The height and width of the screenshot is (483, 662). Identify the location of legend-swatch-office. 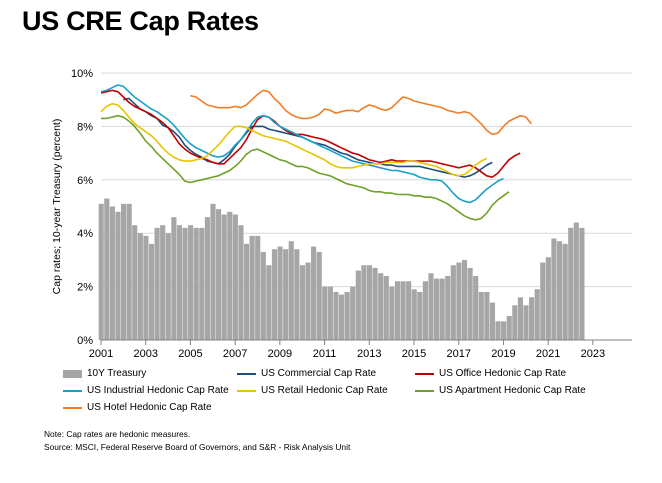
(424, 373).